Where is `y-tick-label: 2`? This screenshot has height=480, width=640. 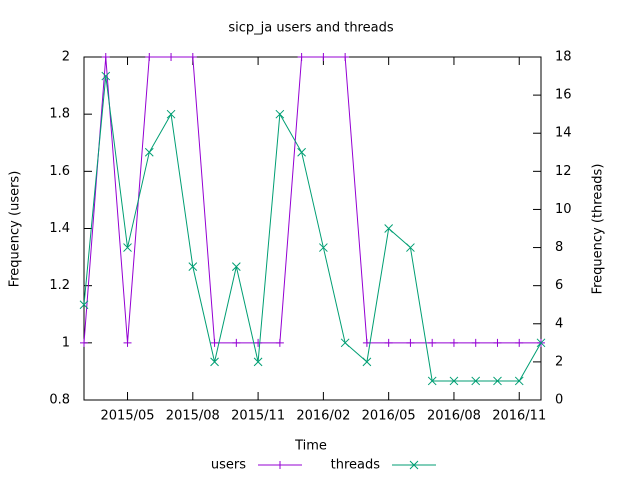
y-tick-label: 2 is located at coordinates (66, 57).